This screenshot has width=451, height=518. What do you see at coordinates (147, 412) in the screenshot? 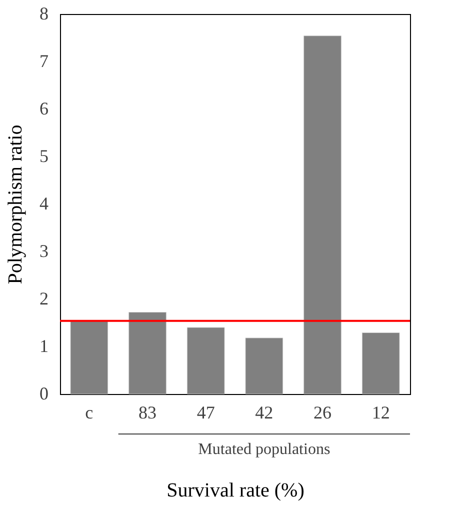
I see `x-tick-label: 83` at bounding box center [147, 412].